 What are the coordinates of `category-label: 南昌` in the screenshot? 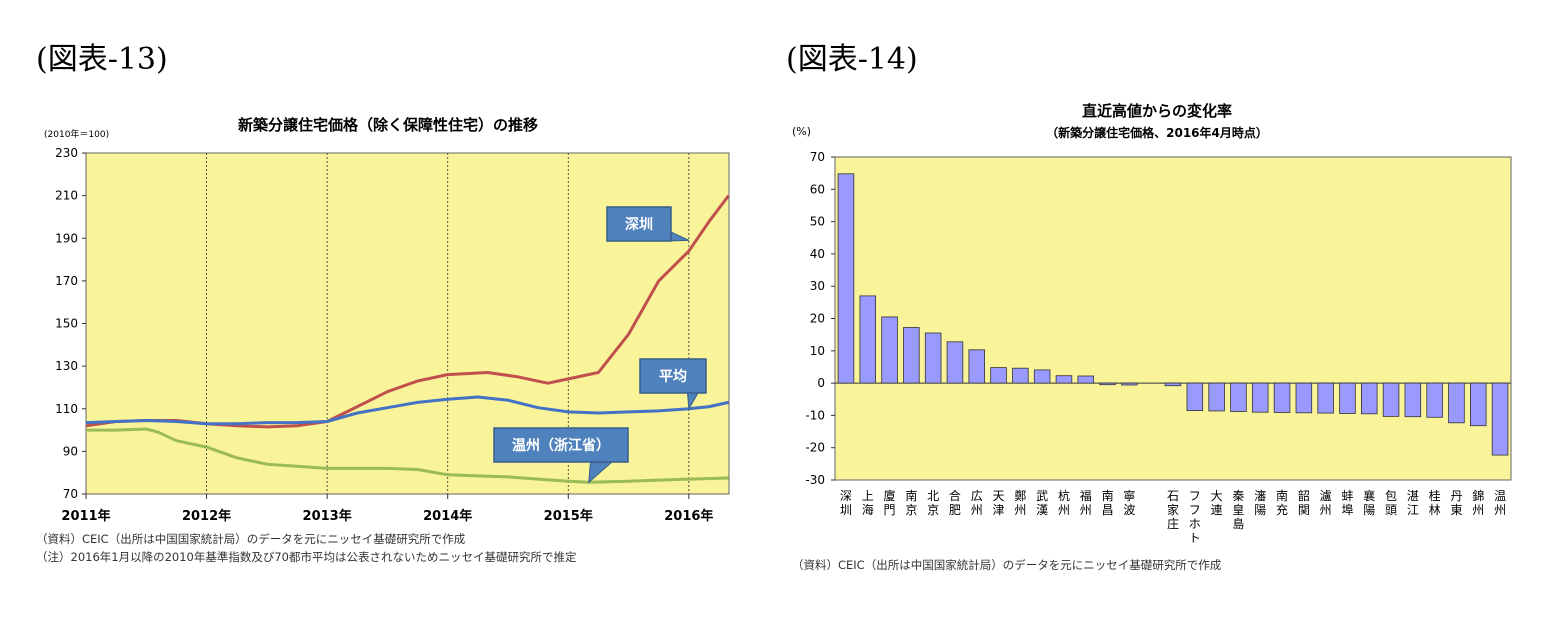 It's located at (1108, 502).